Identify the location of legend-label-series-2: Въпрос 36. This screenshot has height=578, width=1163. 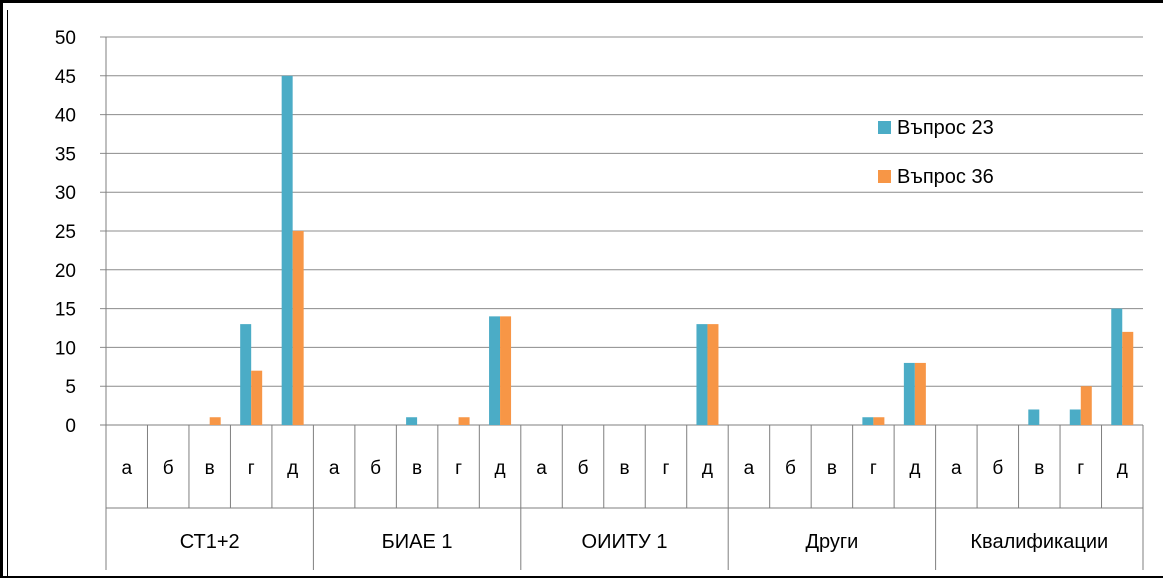
(945, 177).